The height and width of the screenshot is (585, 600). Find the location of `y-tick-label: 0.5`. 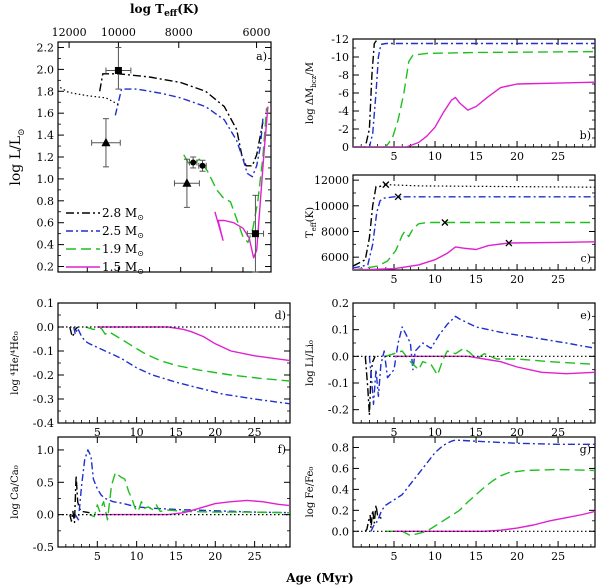

y-tick-label: 0.5 is located at coordinates (46, 482).